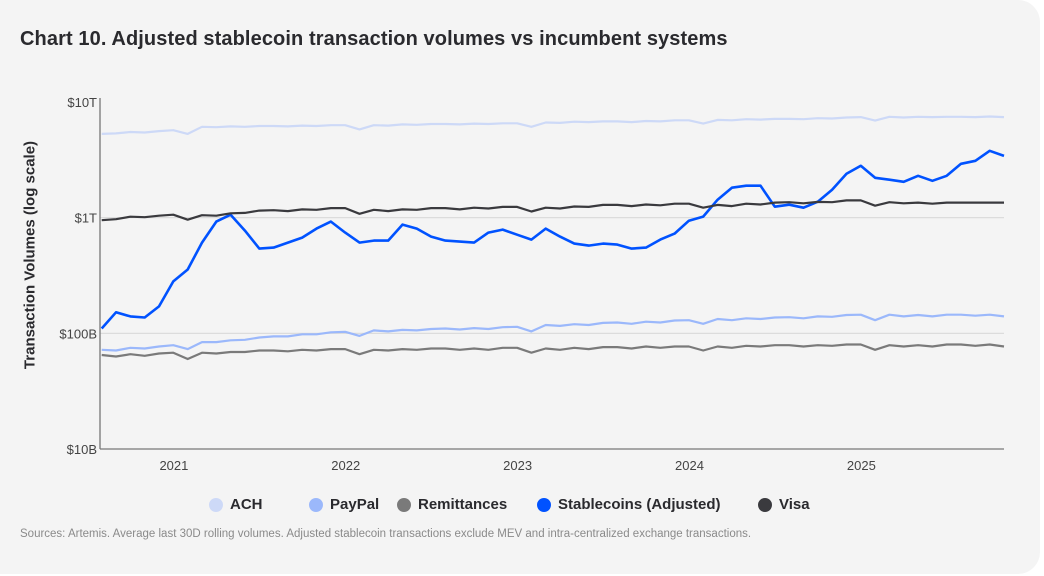  What do you see at coordinates (689, 465) in the screenshot?
I see `x-tick-label: 2024` at bounding box center [689, 465].